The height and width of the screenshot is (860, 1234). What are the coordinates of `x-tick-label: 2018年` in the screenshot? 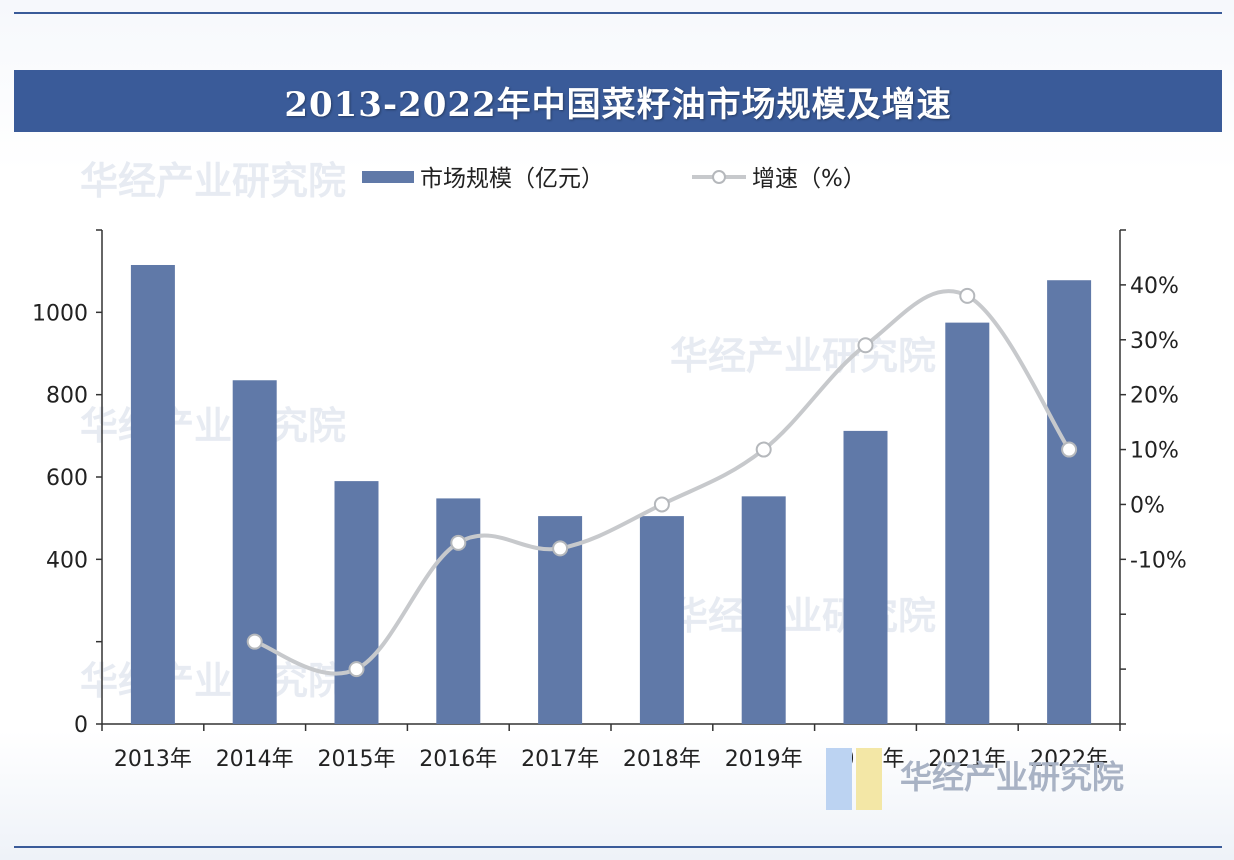 It's located at (662, 759).